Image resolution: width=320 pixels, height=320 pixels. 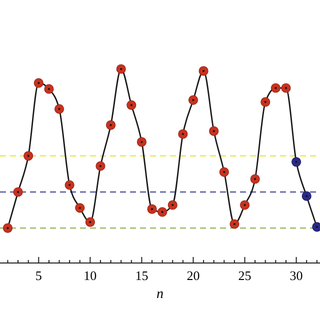 I want to click on x-axis-title: n, so click(x=160, y=294).